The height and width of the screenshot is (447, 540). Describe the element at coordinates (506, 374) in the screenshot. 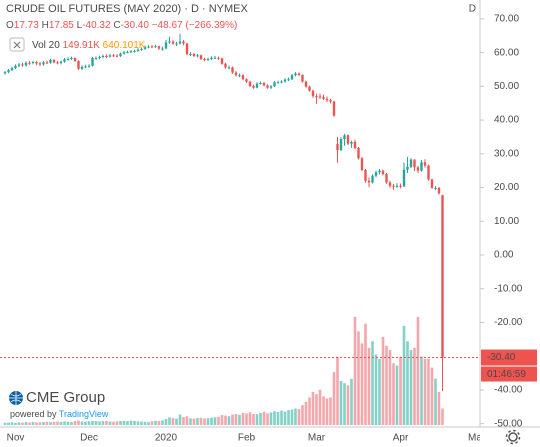

I see `countdown-label: 01:46:59` at that location.